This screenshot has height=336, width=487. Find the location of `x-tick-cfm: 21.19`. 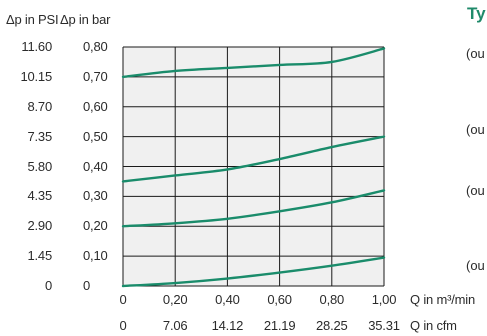

x-tick-cfm: 21.19 is located at coordinates (279, 325).